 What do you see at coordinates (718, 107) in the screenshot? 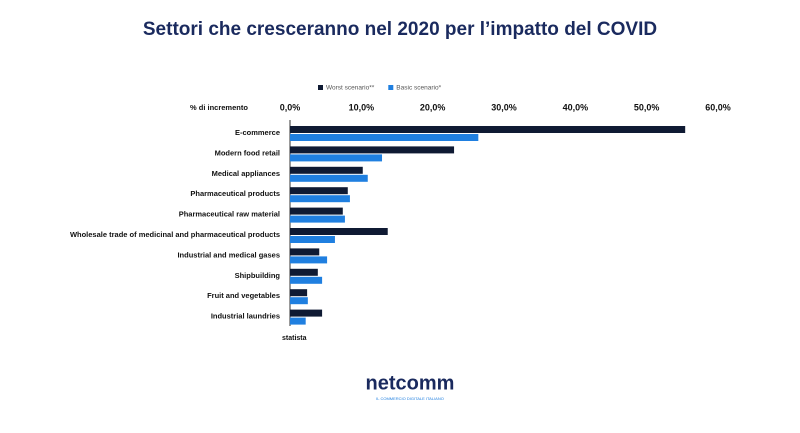
I see `x-tick-label: 60,0%` at bounding box center [718, 107].